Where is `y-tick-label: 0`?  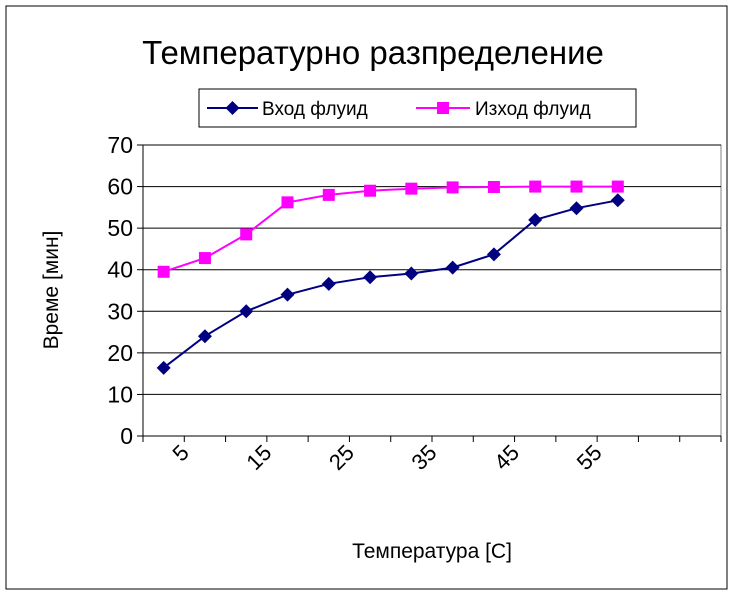 y-tick-label: 0 is located at coordinates (126, 436).